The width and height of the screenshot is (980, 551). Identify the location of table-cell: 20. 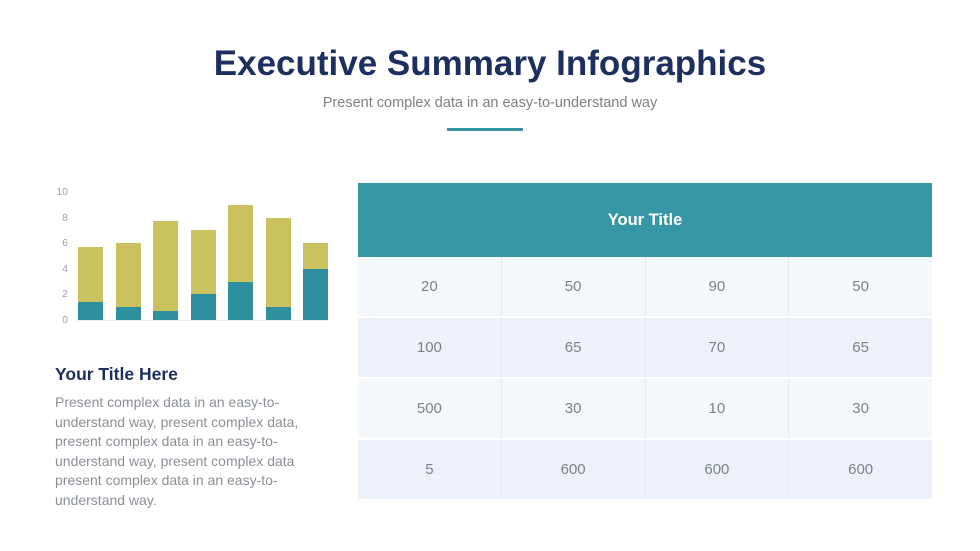
(429, 286).